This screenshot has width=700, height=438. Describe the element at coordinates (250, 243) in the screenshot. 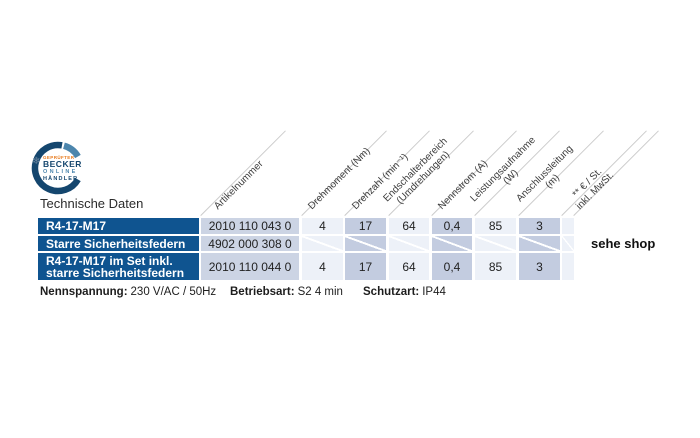

I see `cell-artikelnummer: 4902 000 308 0` at that location.